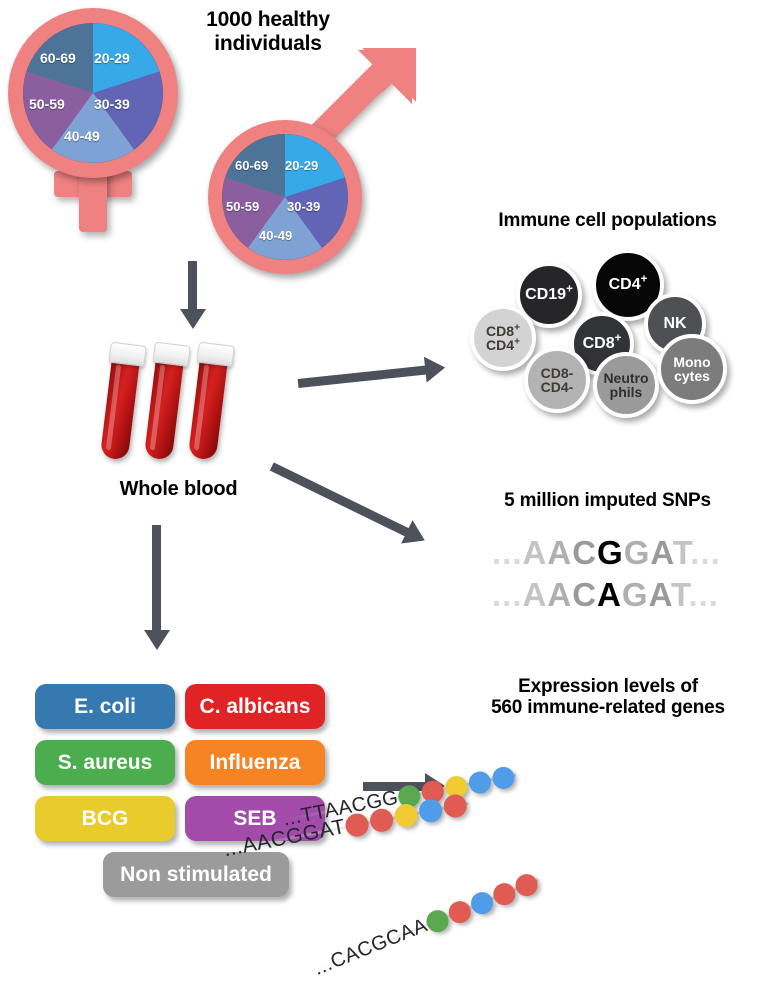 This screenshot has height=981, width=771. I want to click on immune-cell-label: CD8+, so click(602, 342).